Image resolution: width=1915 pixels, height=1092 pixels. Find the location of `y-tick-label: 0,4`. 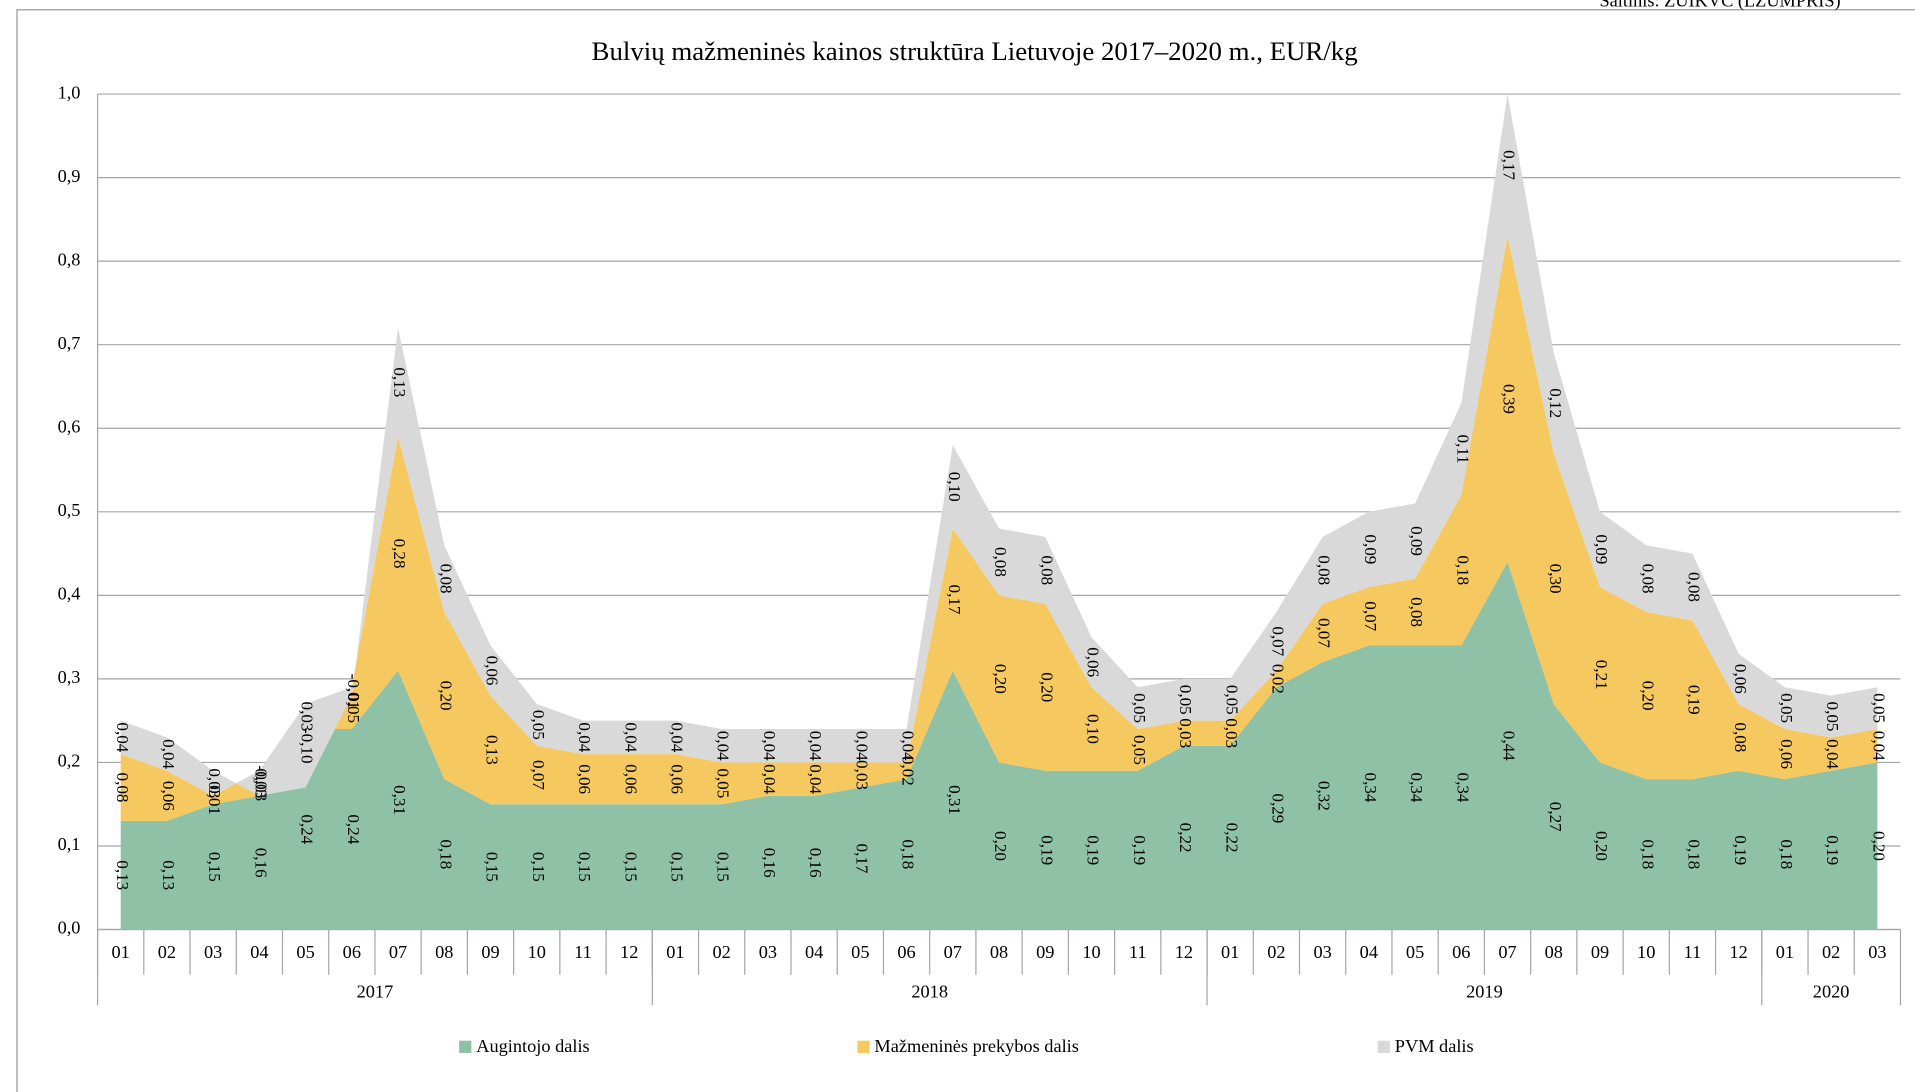

y-tick-label: 0,4 is located at coordinates (69, 594).